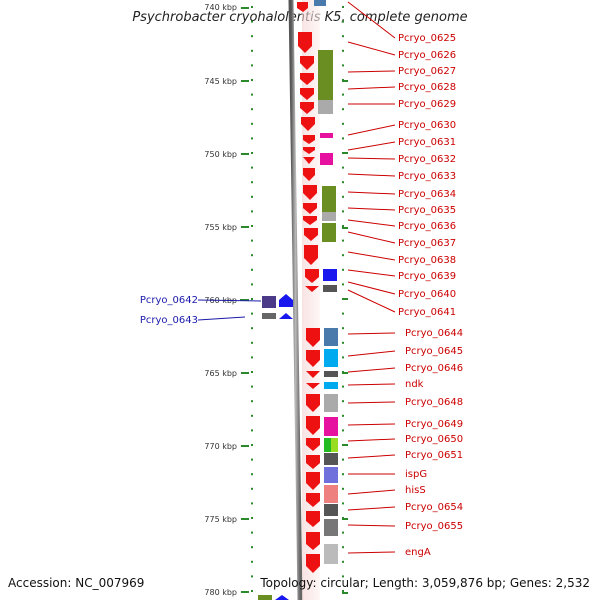  What do you see at coordinates (427, 55) in the screenshot?
I see `gene-label-right: Pcryo_0626` at bounding box center [427, 55].